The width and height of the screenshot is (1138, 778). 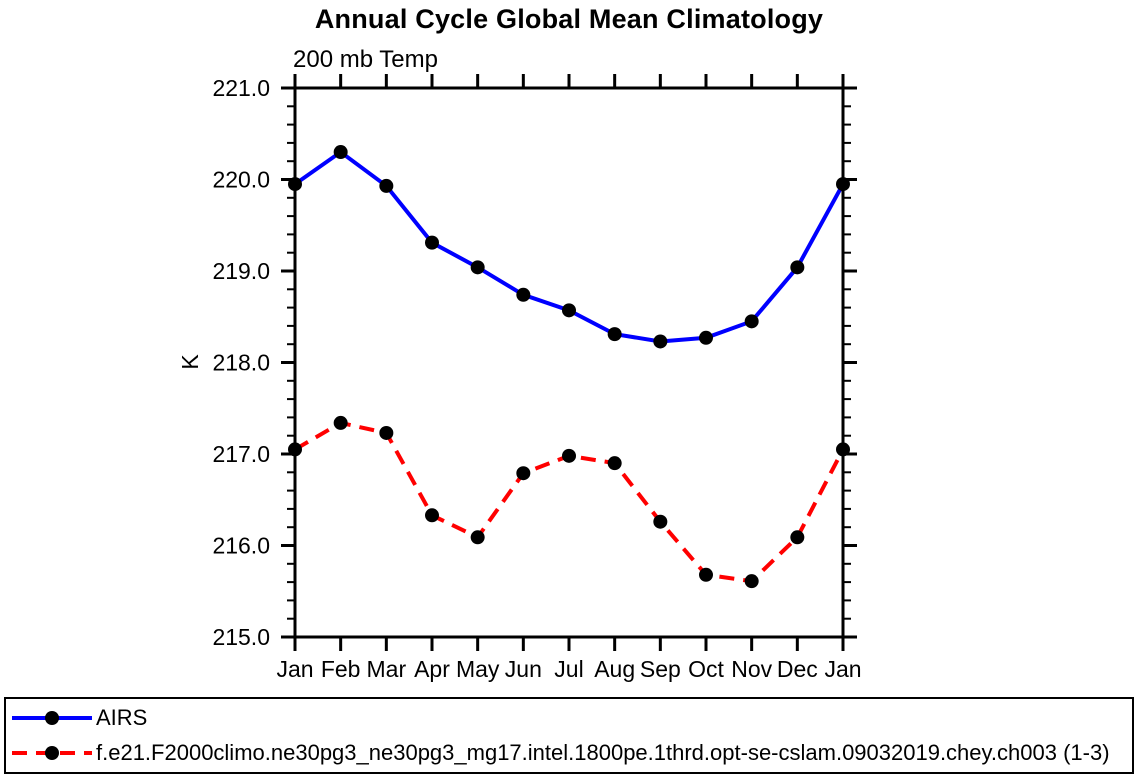 What do you see at coordinates (241, 271) in the screenshot?
I see `y-tick-label: 219.0` at bounding box center [241, 271].